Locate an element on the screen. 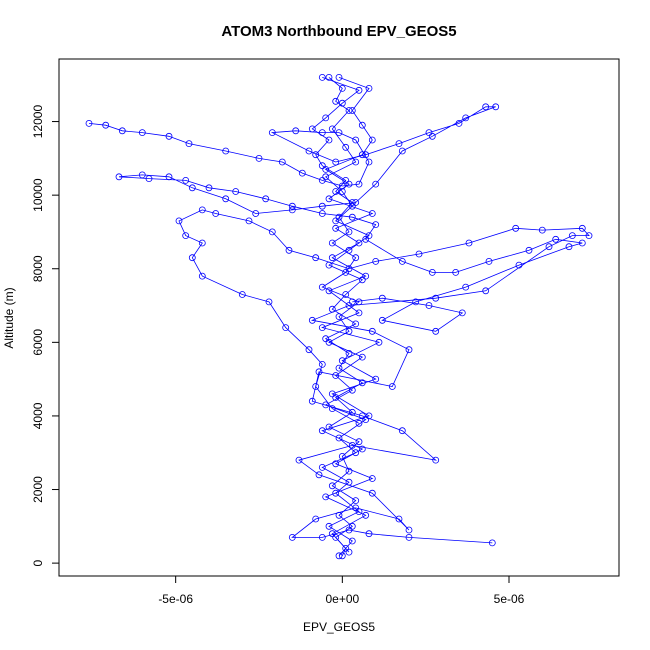  y-tick-label: 2000 is located at coordinates (38, 489).